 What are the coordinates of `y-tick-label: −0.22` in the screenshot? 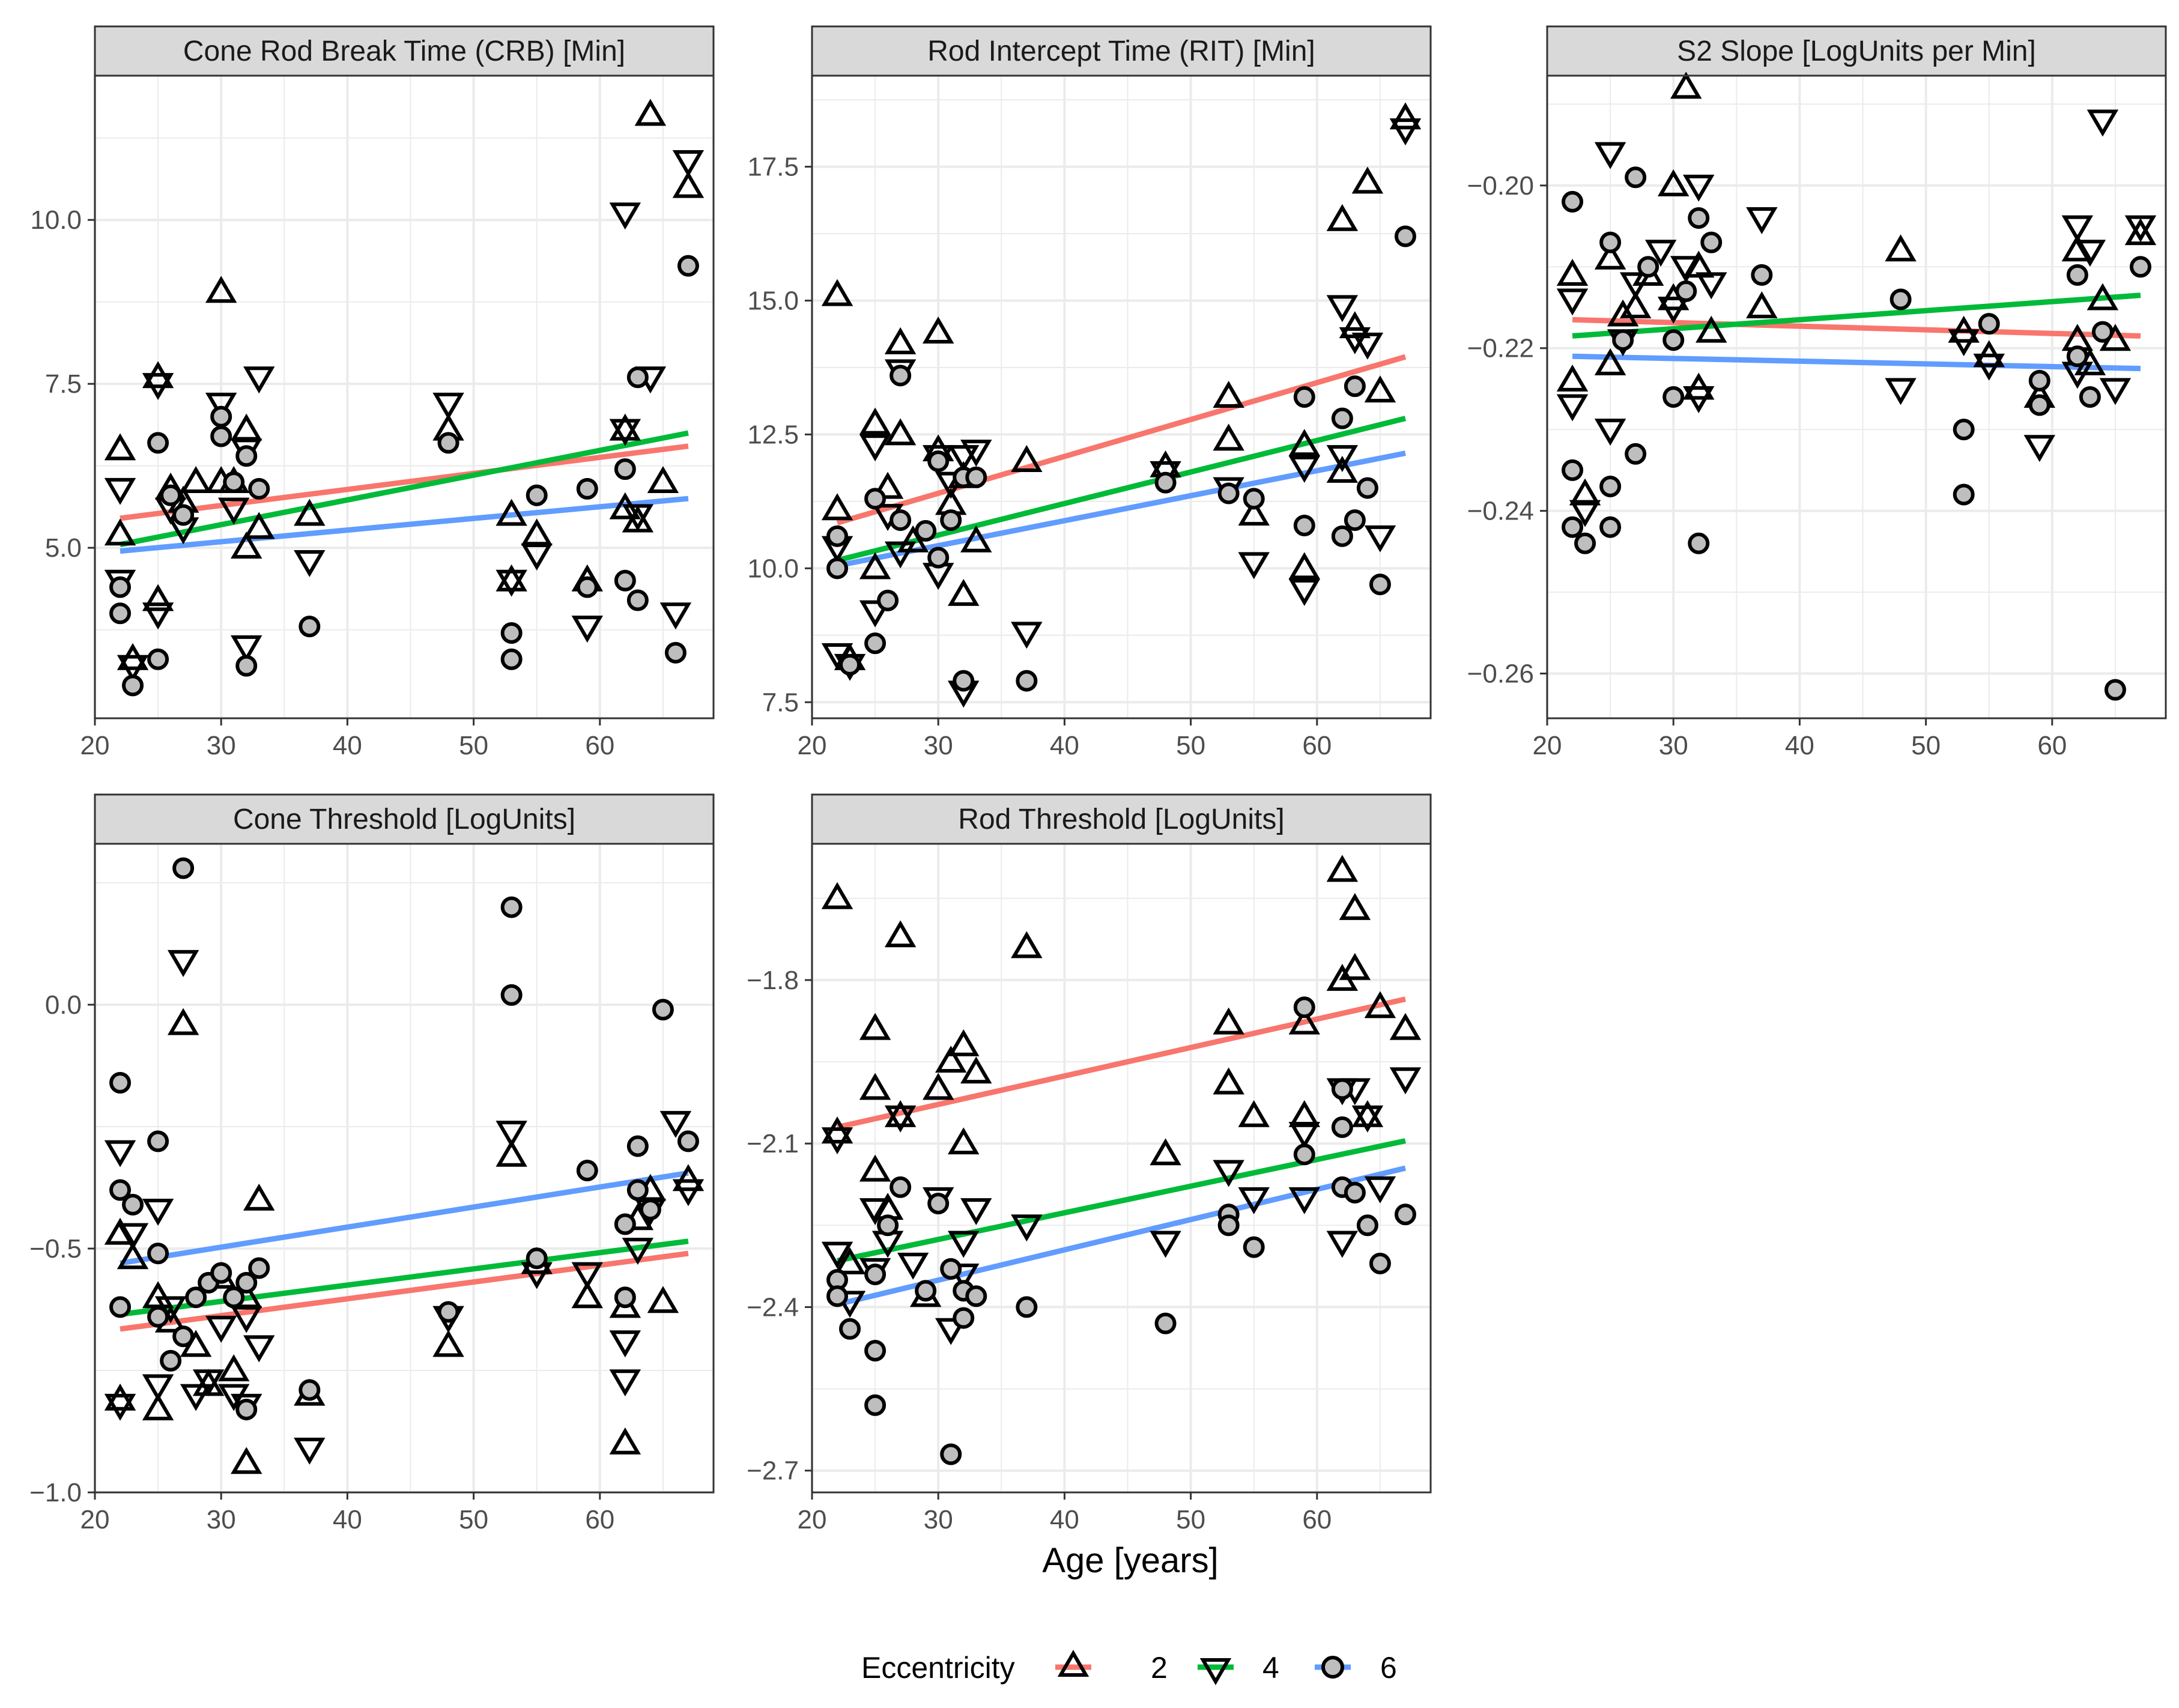 It's located at (1500, 348).